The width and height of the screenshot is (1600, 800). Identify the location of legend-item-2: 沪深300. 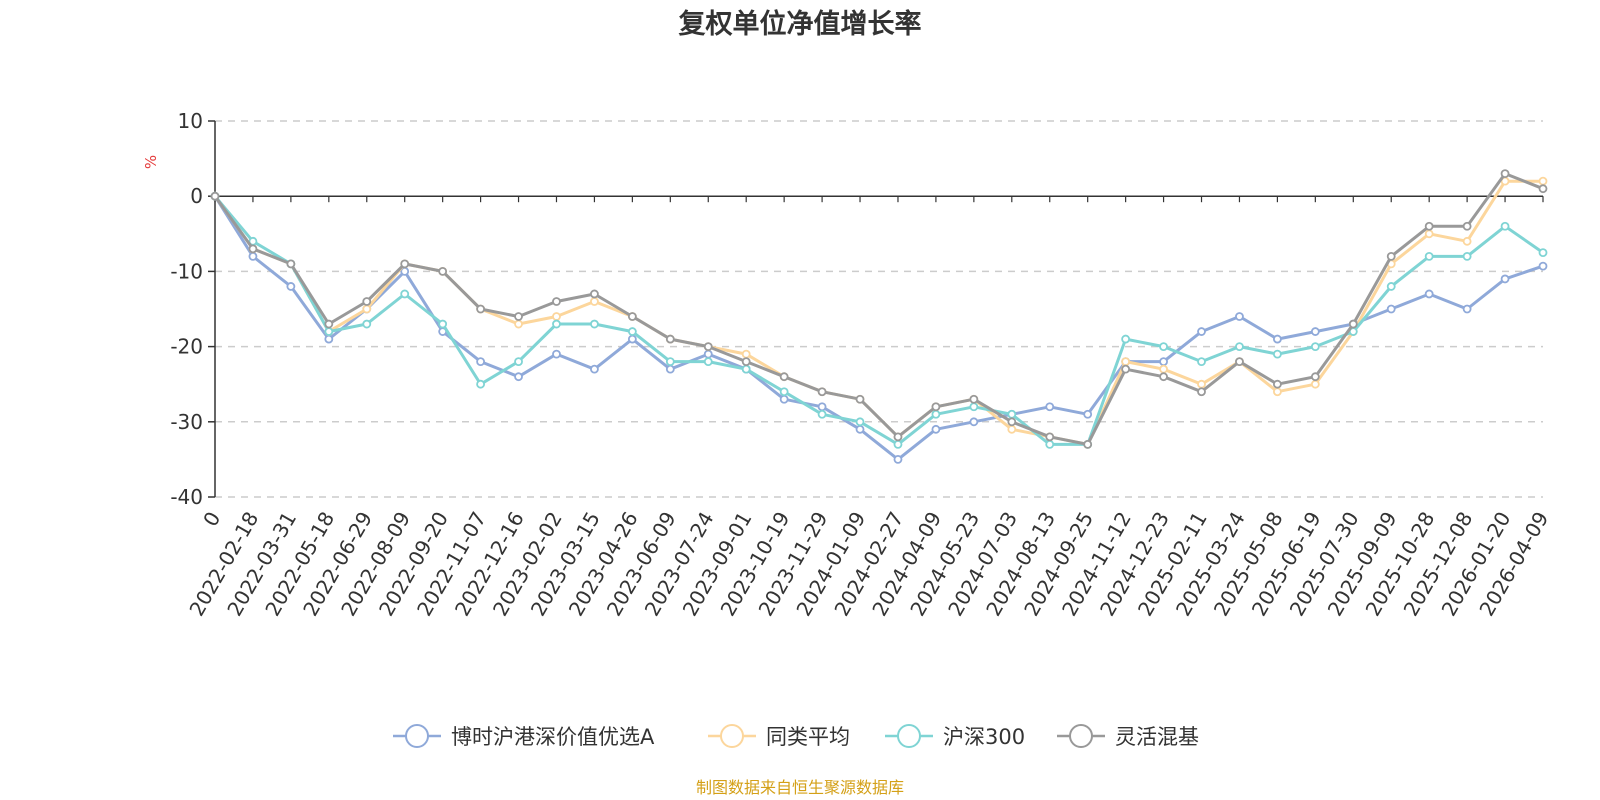
(955, 736).